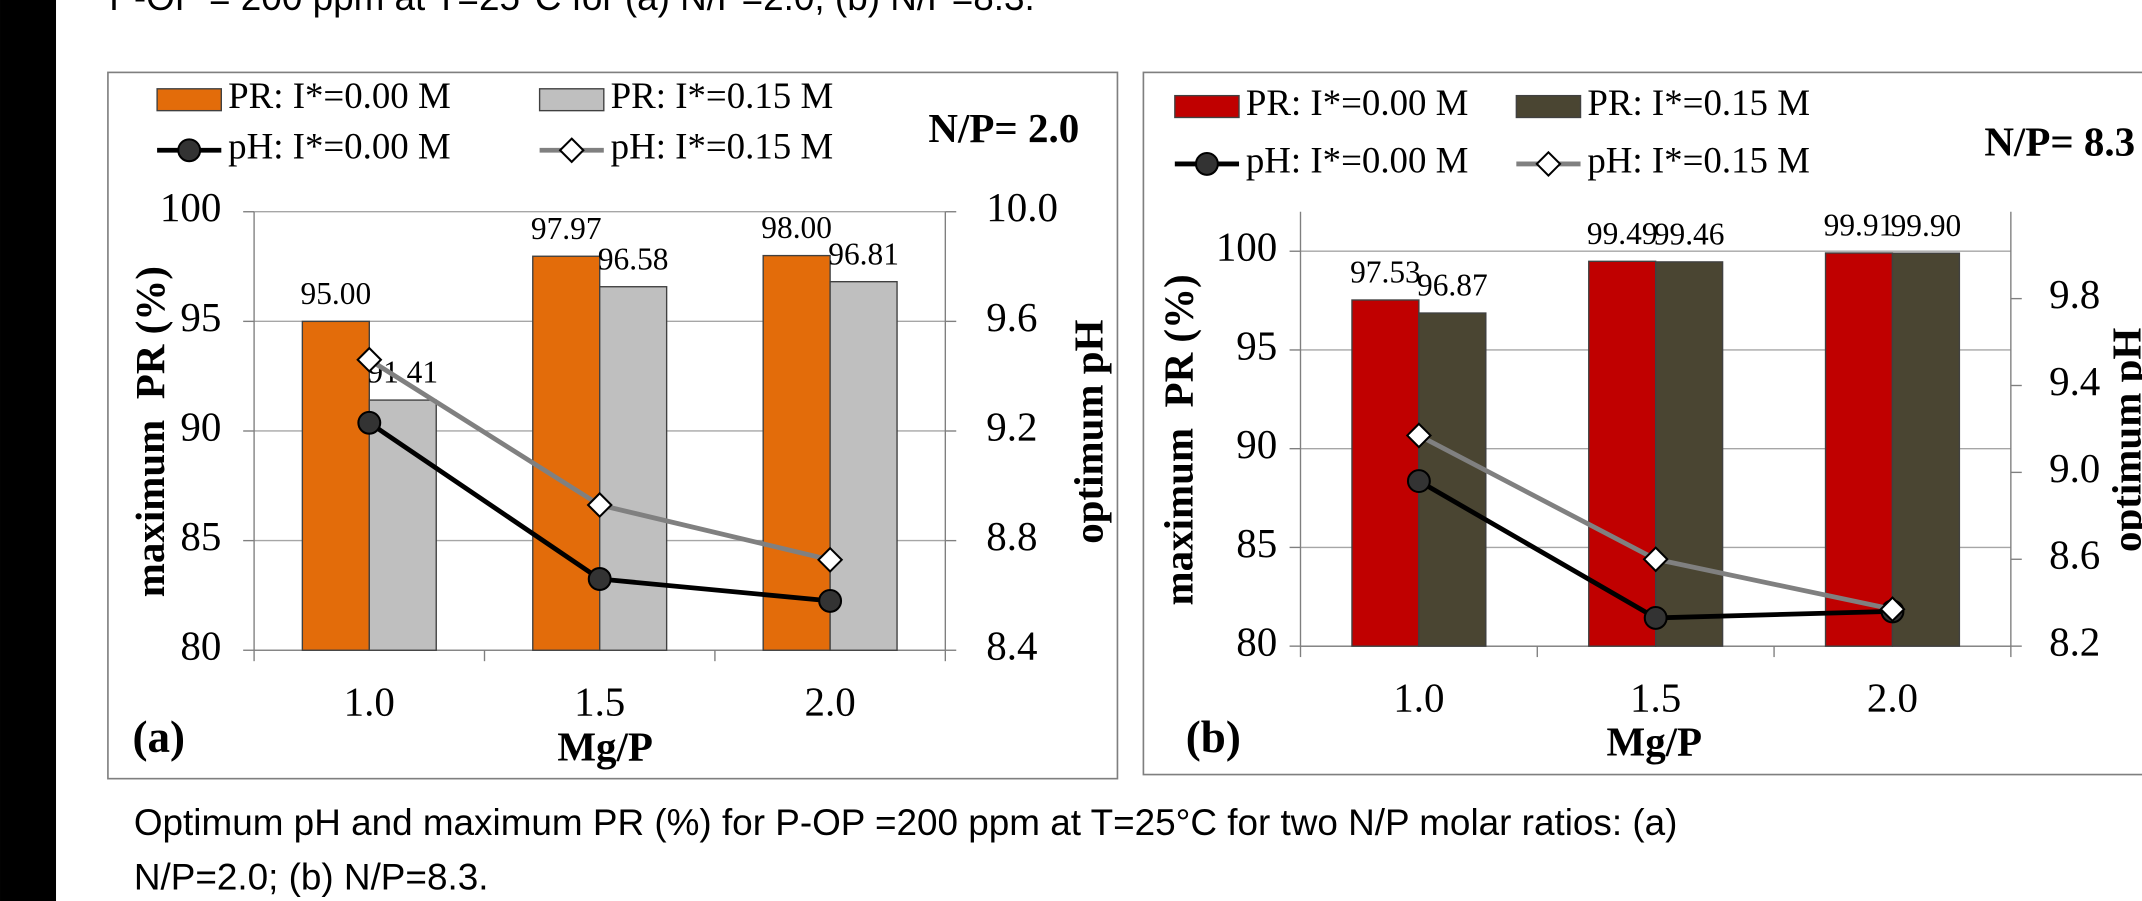 This screenshot has height=901, width=2142. What do you see at coordinates (1011, 646) in the screenshot?
I see `y2-tick-label: 8.4` at bounding box center [1011, 646].